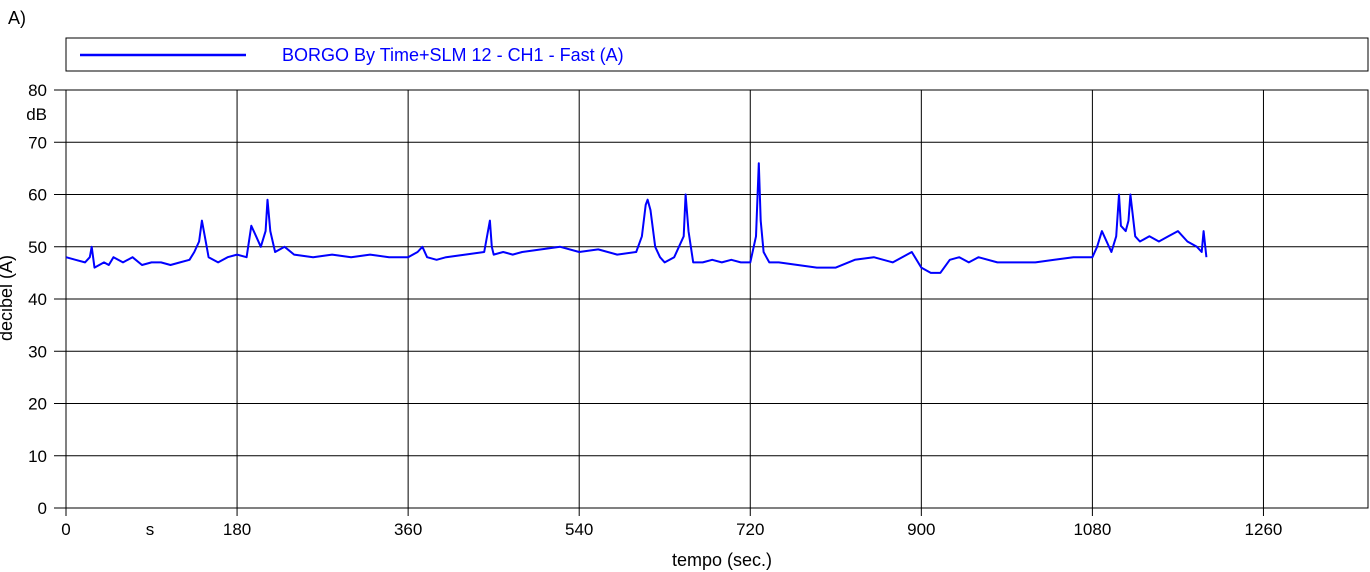  What do you see at coordinates (579, 529) in the screenshot?
I see `x-tick-label: 540` at bounding box center [579, 529].